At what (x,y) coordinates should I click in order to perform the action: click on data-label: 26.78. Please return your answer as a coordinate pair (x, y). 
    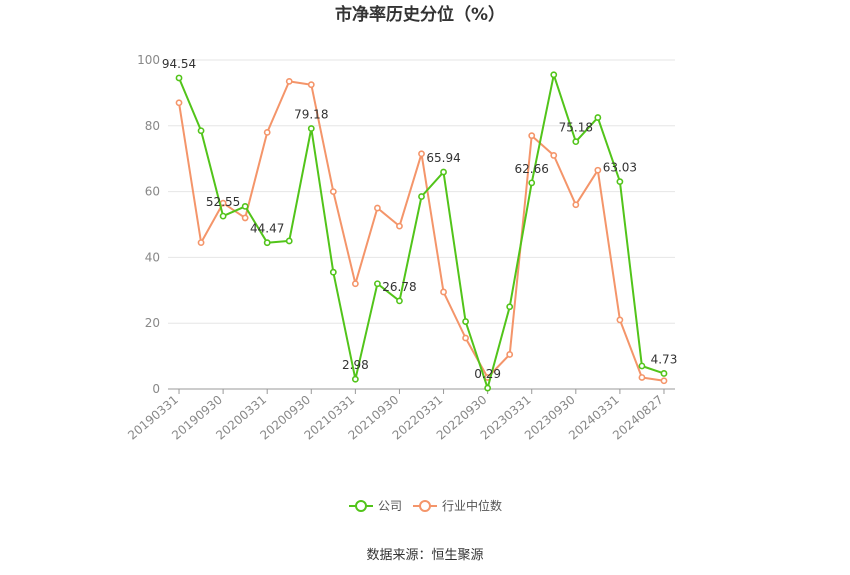
    Looking at the image, I should click on (399, 287).